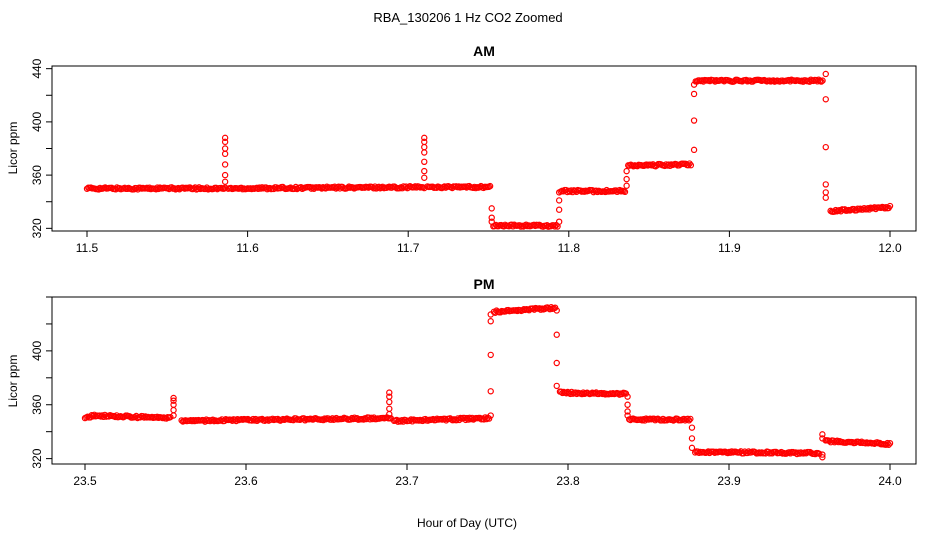 The image size is (936, 545). What do you see at coordinates (890, 248) in the screenshot?
I see `x-tick-label: 12.0` at bounding box center [890, 248].